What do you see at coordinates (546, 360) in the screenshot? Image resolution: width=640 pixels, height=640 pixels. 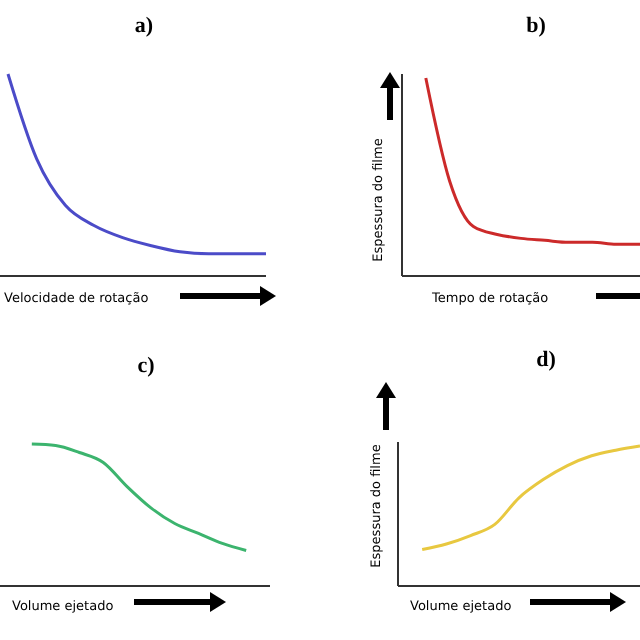 I see `chart-title: d)` at bounding box center [546, 360].